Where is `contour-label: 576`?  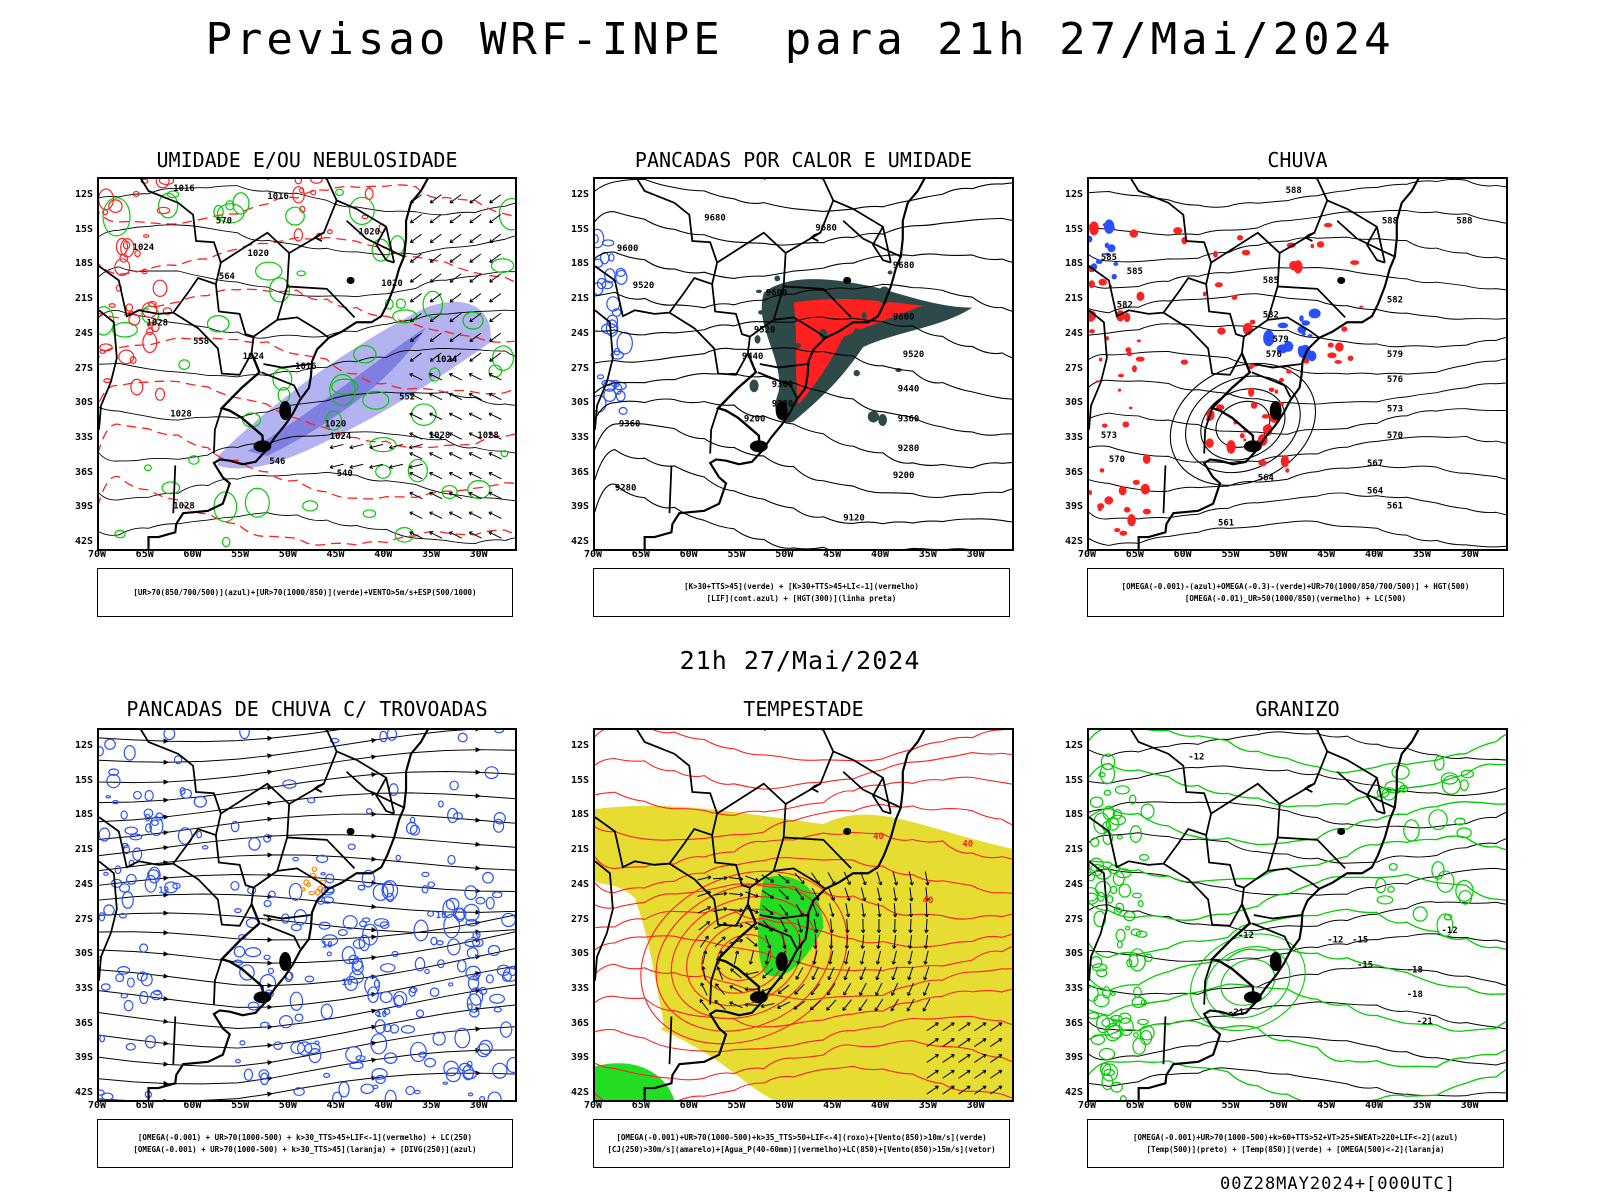 contour-label: 576 is located at coordinates (1395, 380).